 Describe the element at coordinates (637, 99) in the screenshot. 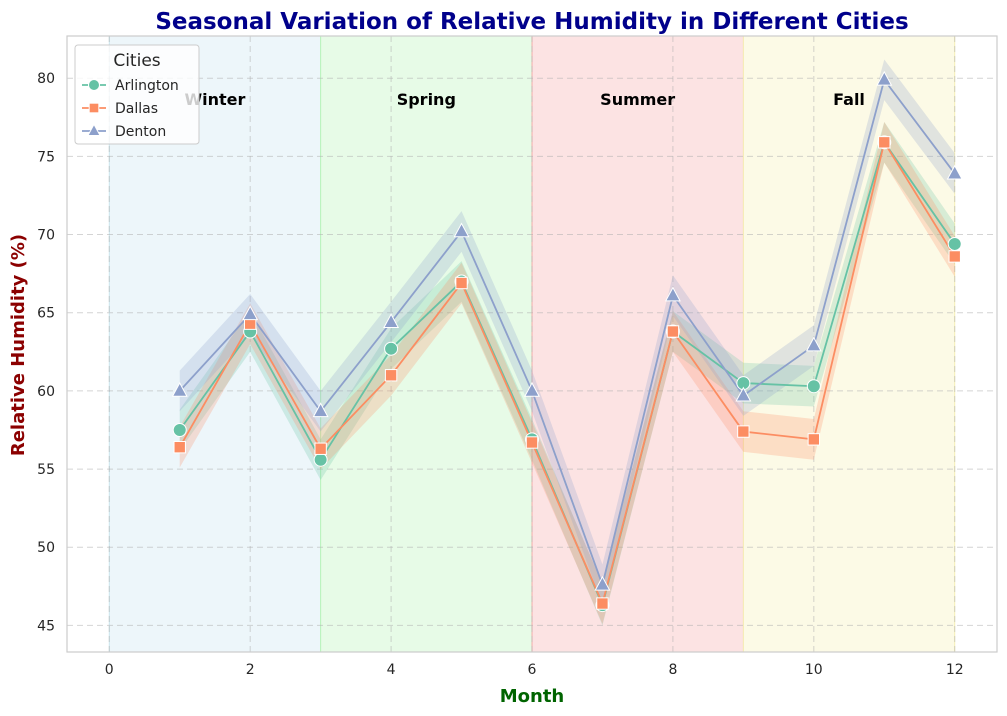

I see `season-label-summer: Summer` at that location.